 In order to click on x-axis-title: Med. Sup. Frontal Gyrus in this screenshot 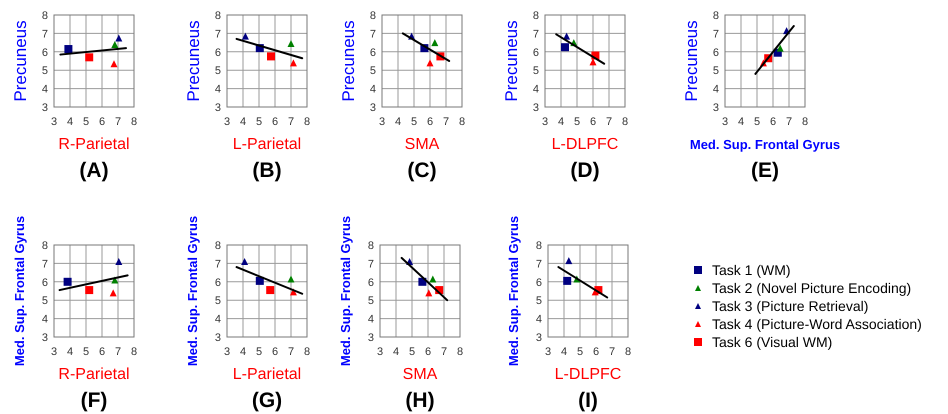, I will do `click(765, 144)`.